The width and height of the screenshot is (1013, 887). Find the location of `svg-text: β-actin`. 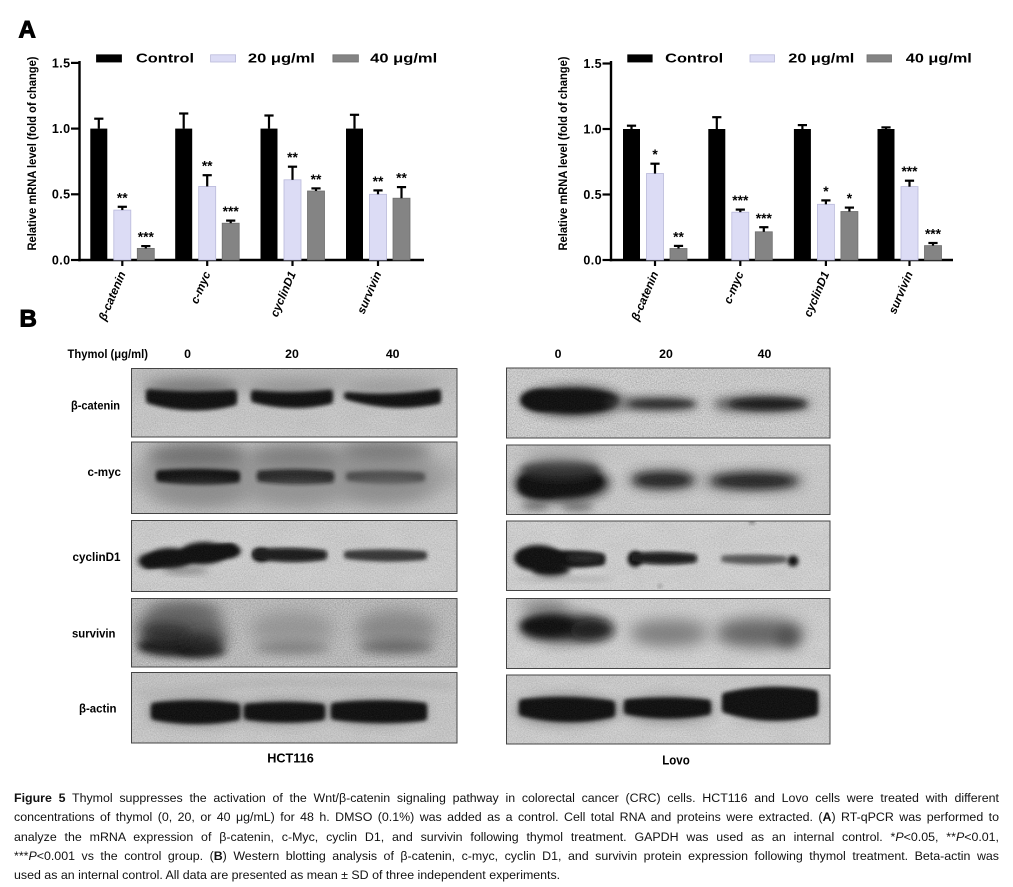

svg-text: β-actin is located at coordinates (98, 708).